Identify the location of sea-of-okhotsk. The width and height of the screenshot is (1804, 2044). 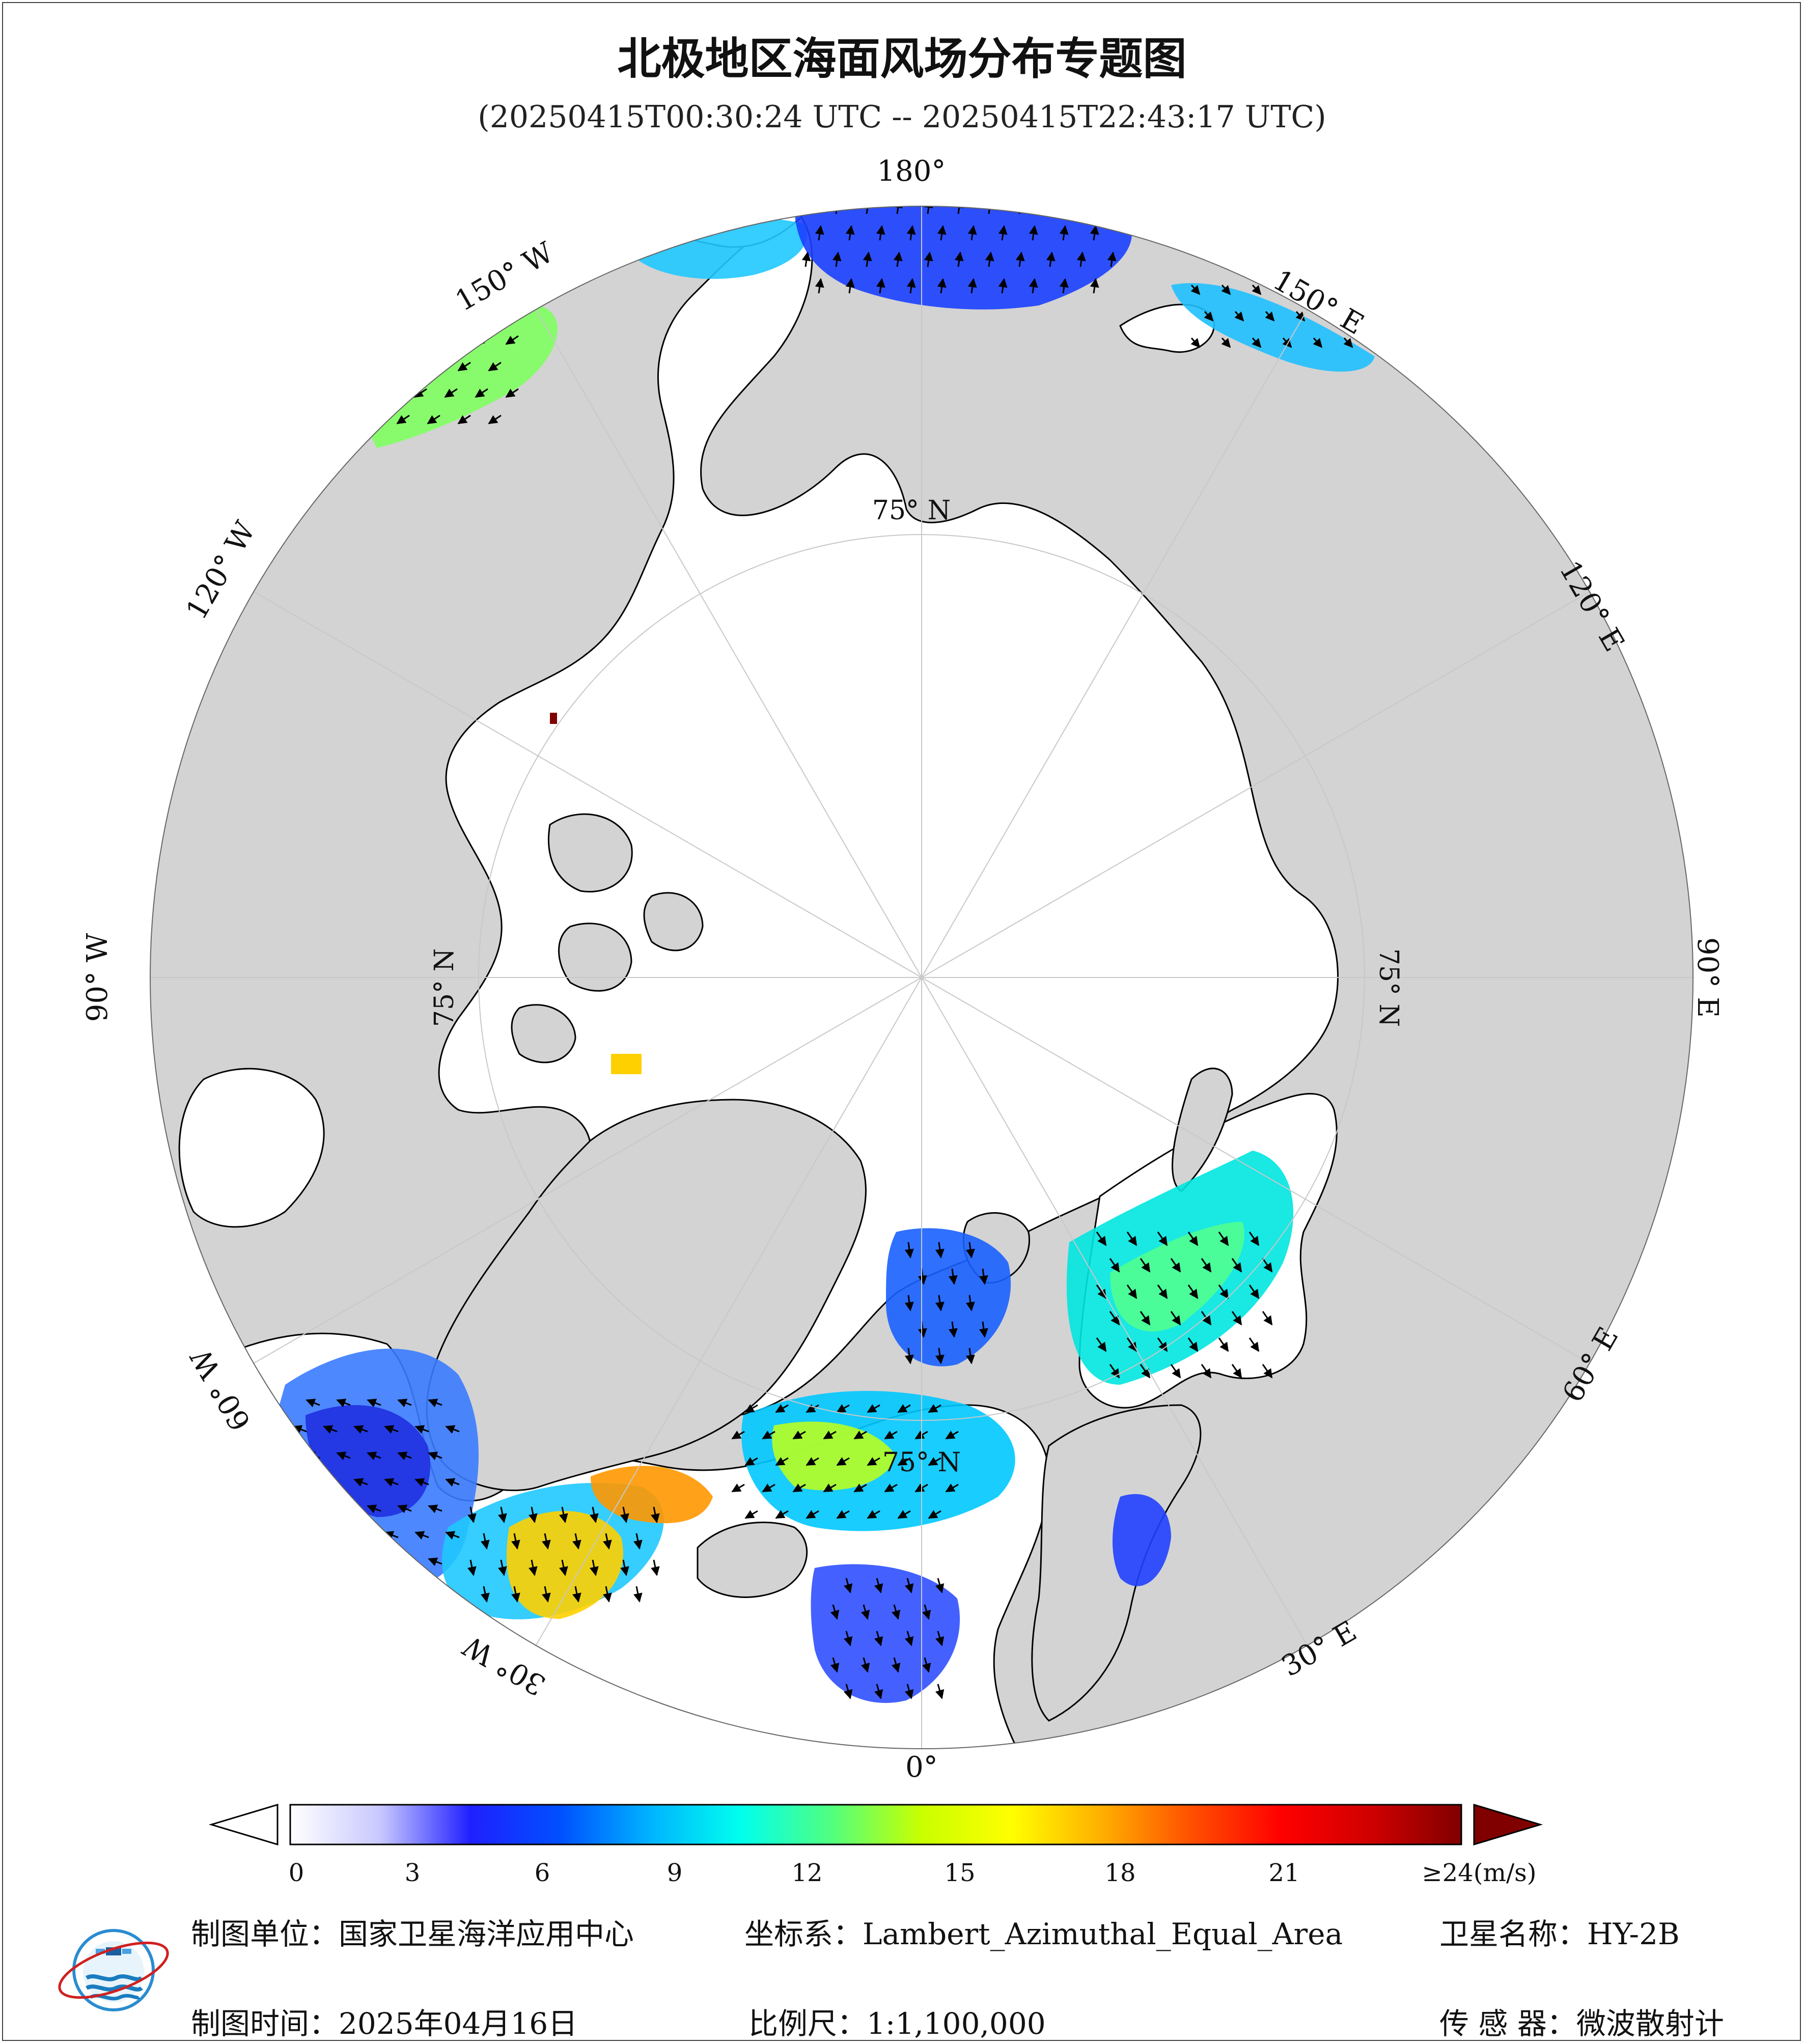
(1167, 328).